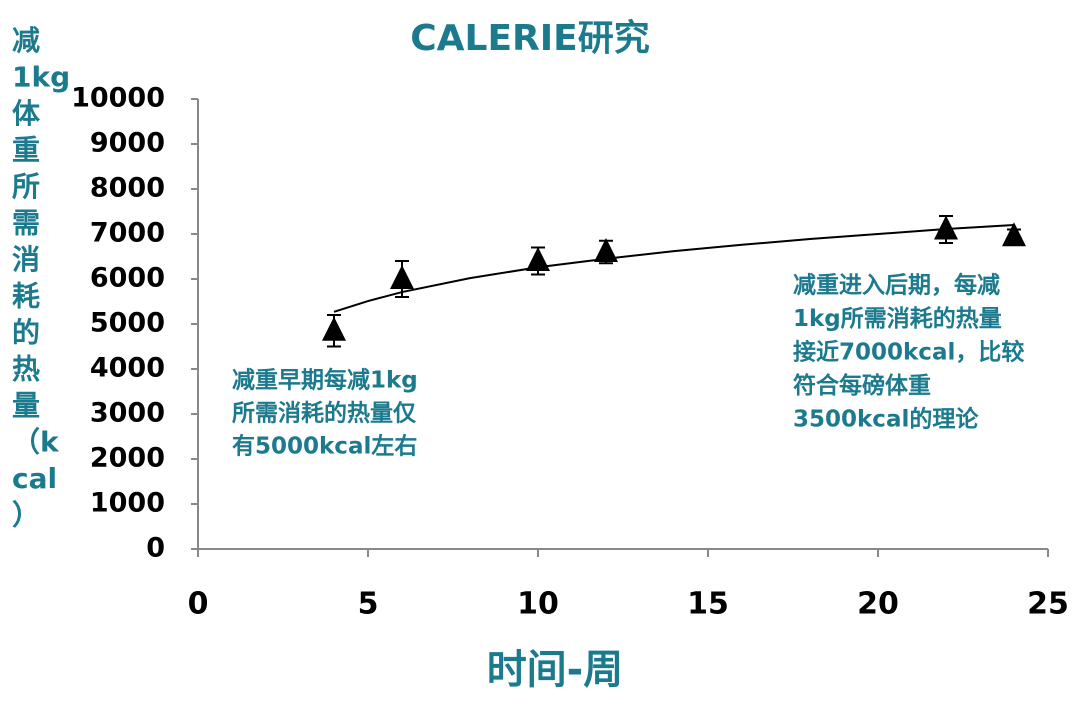  I want to click on x-tick-label: 15, so click(708, 604).